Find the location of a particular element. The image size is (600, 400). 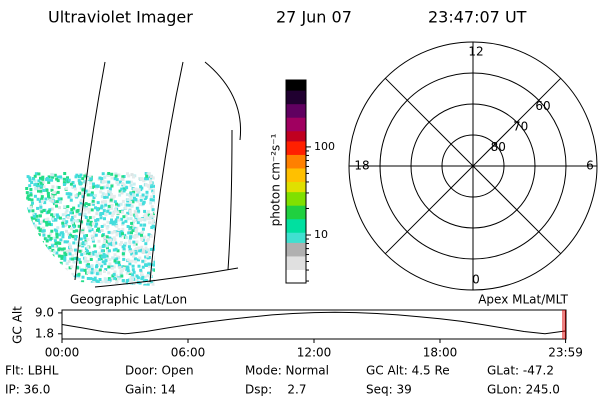

colorbar-label: photon cm⁻²s⁻¹ is located at coordinates (276, 179).